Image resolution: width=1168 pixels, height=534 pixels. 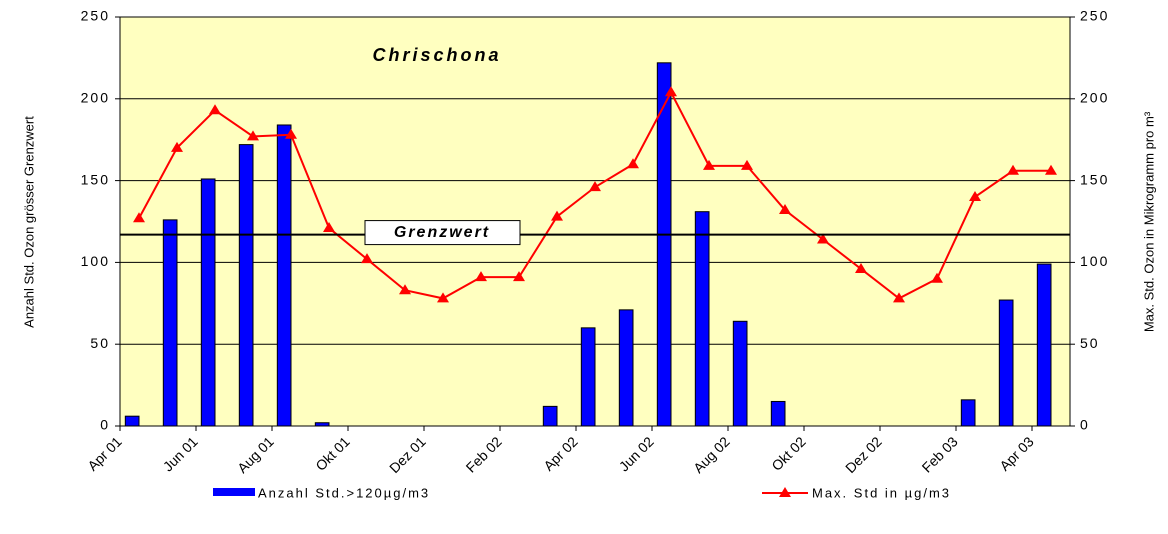 I want to click on y2-tick-label: 150, so click(x=1094, y=179).